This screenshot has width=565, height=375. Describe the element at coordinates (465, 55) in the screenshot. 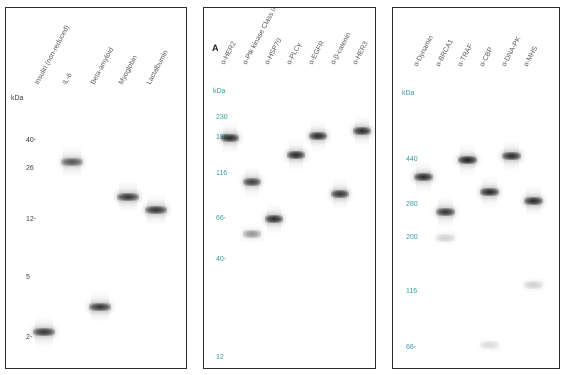

I see `lane-label: α-TRAF` at that location.